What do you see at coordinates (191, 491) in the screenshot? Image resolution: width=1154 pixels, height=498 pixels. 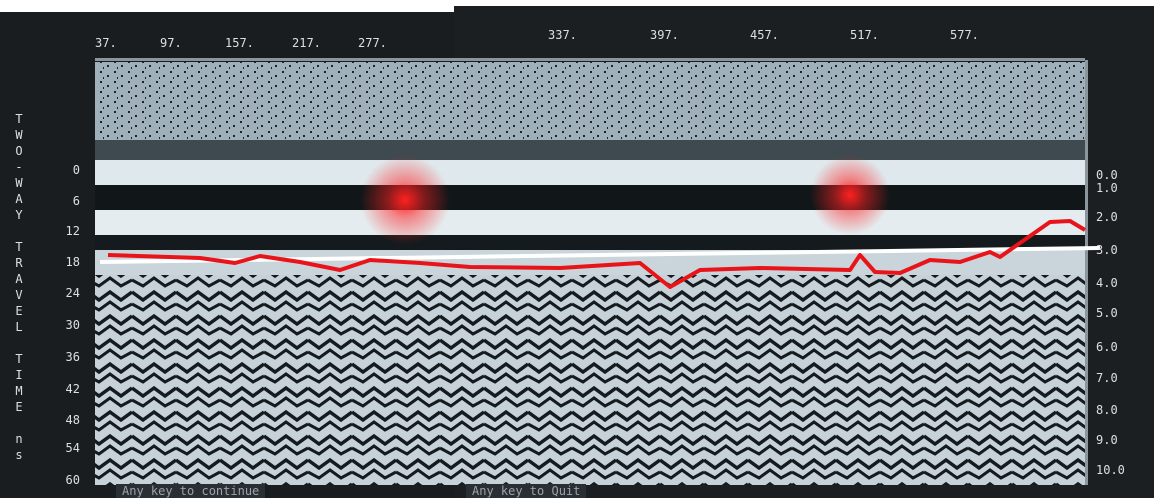 I see `footer-message: Any key to continue` at bounding box center [191, 491].